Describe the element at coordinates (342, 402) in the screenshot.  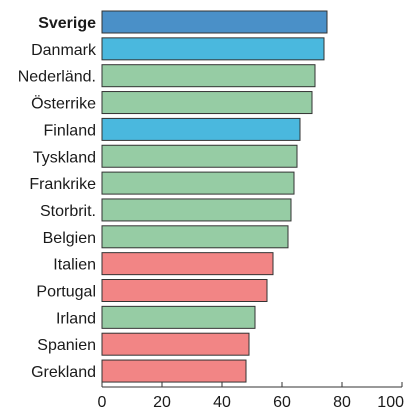
I see `x-tick-label-80: 80` at that location.